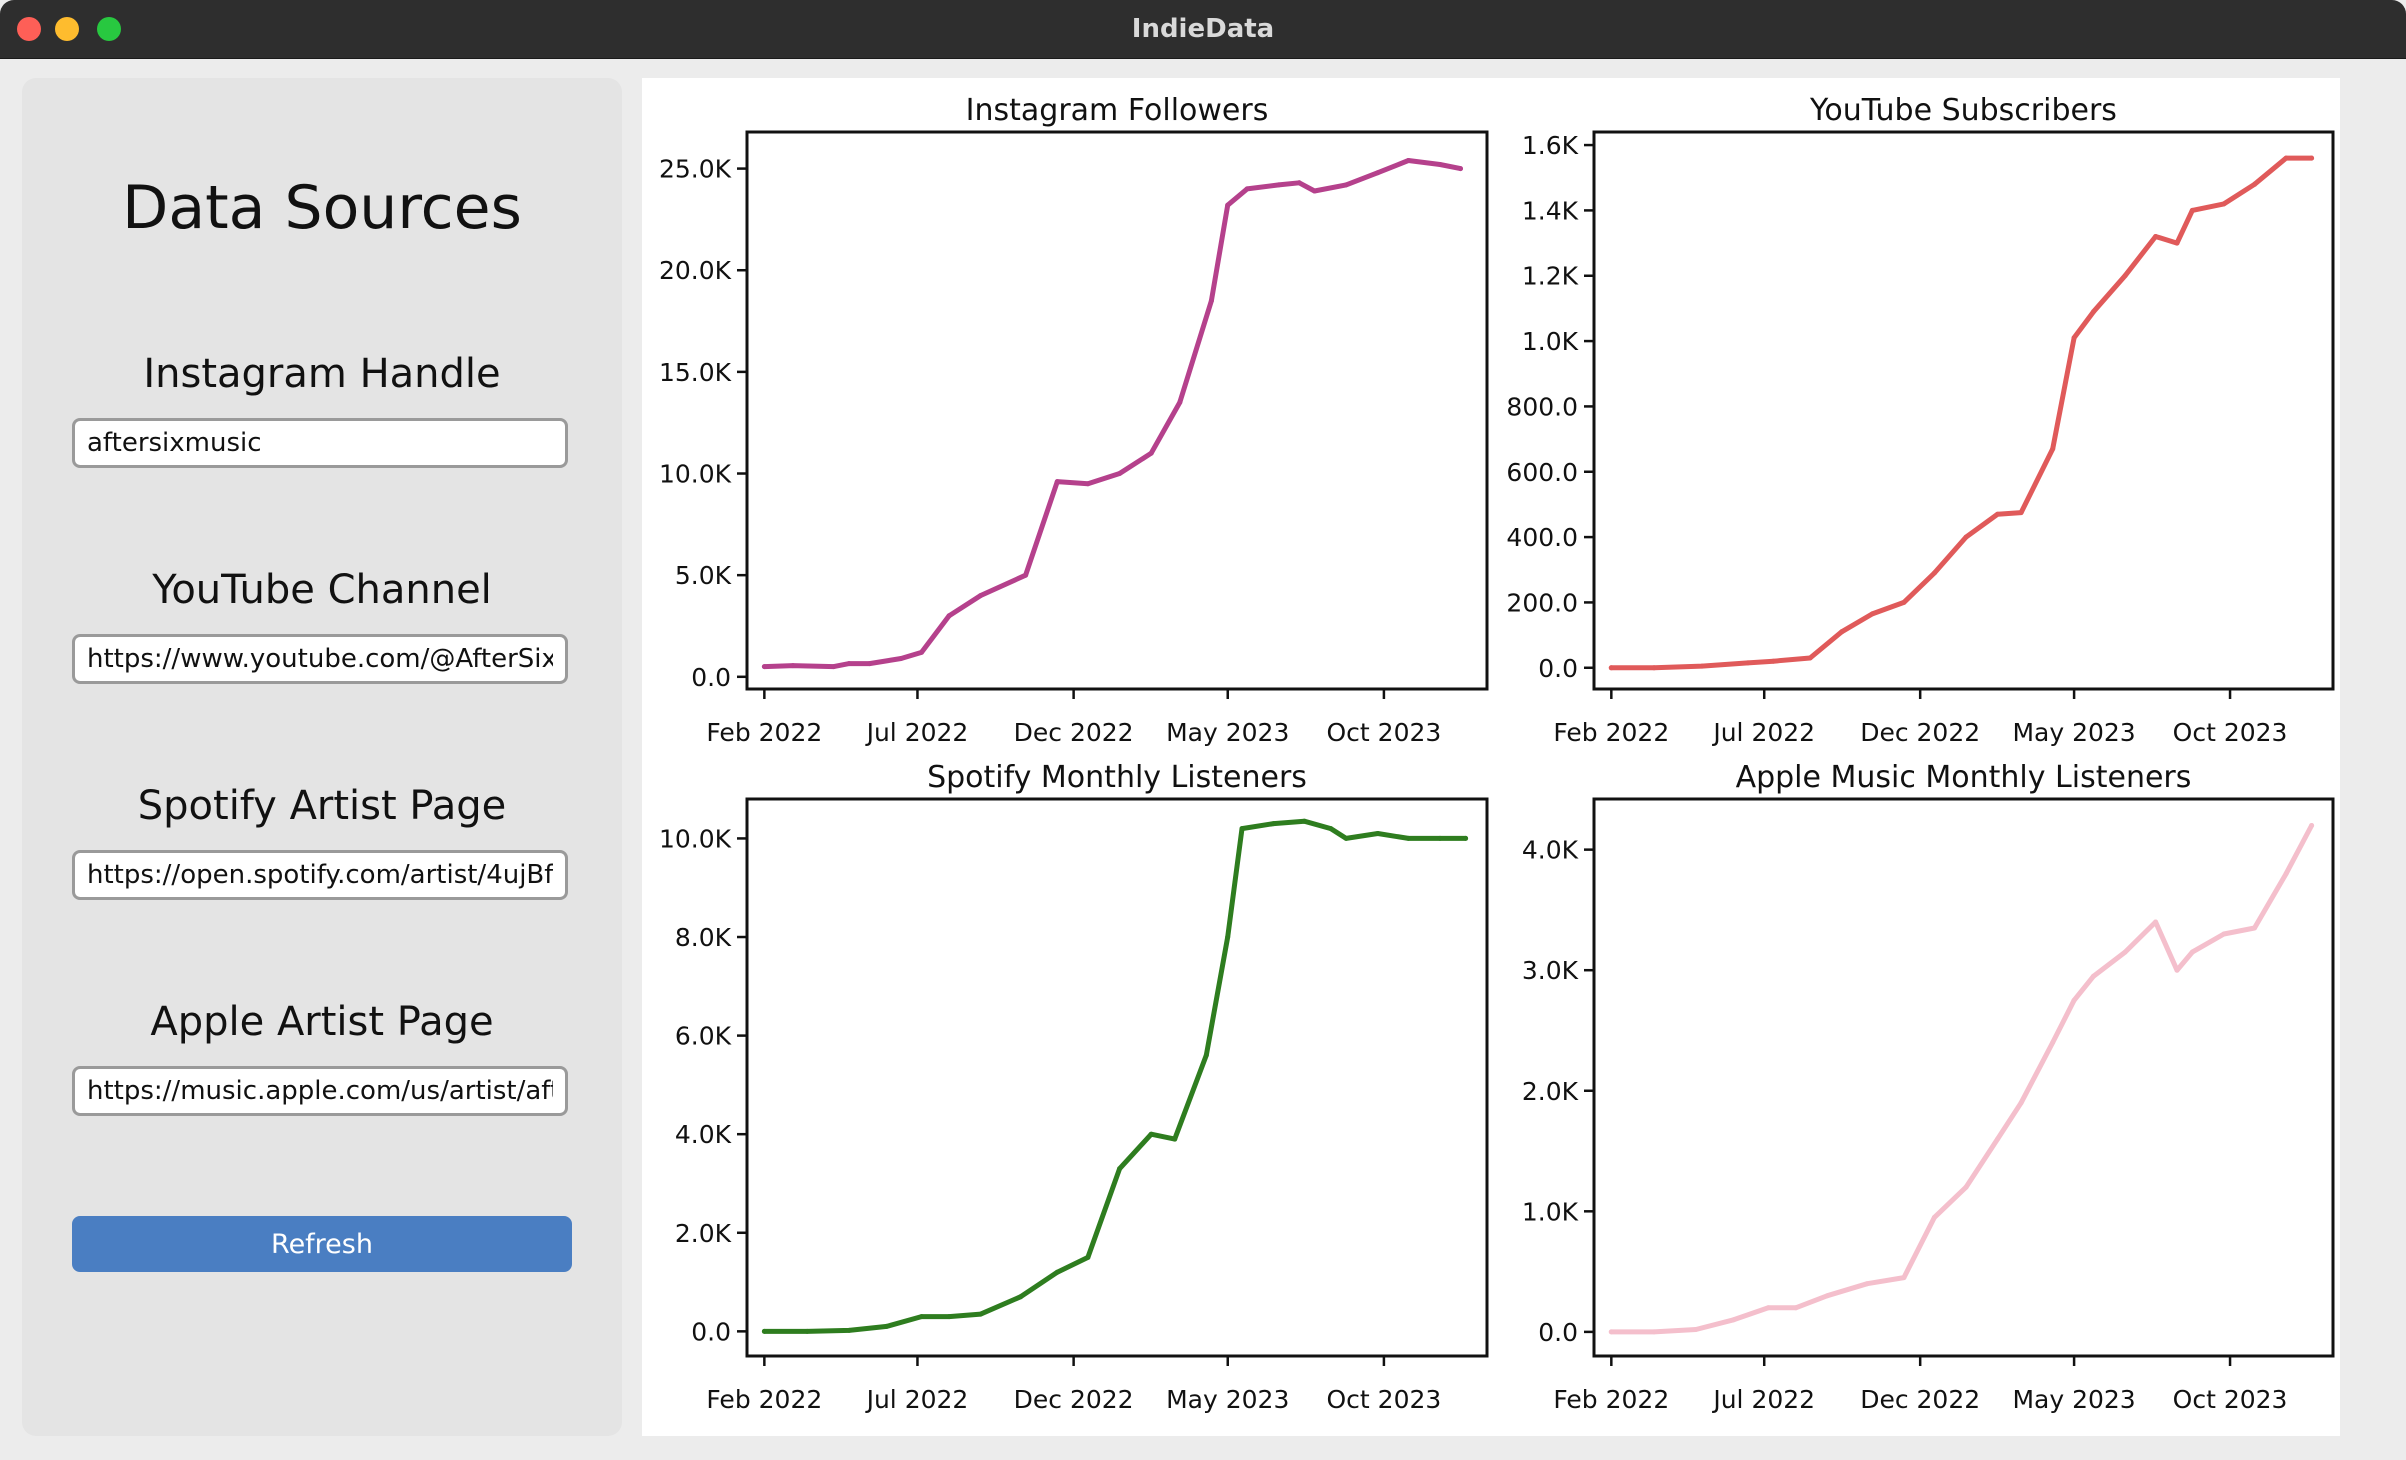 This screenshot has height=1460, width=2406. I want to click on instagram-y-tick-label: 0.0, so click(711, 677).